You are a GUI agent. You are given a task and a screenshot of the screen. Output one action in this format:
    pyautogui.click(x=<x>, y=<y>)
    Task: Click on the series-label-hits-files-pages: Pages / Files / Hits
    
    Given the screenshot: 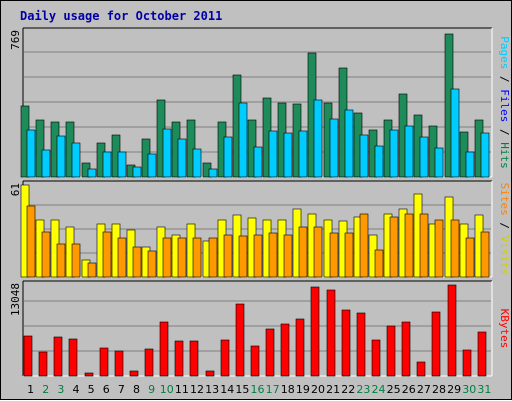 What is the action you would take?
    pyautogui.click(x=504, y=102)
    